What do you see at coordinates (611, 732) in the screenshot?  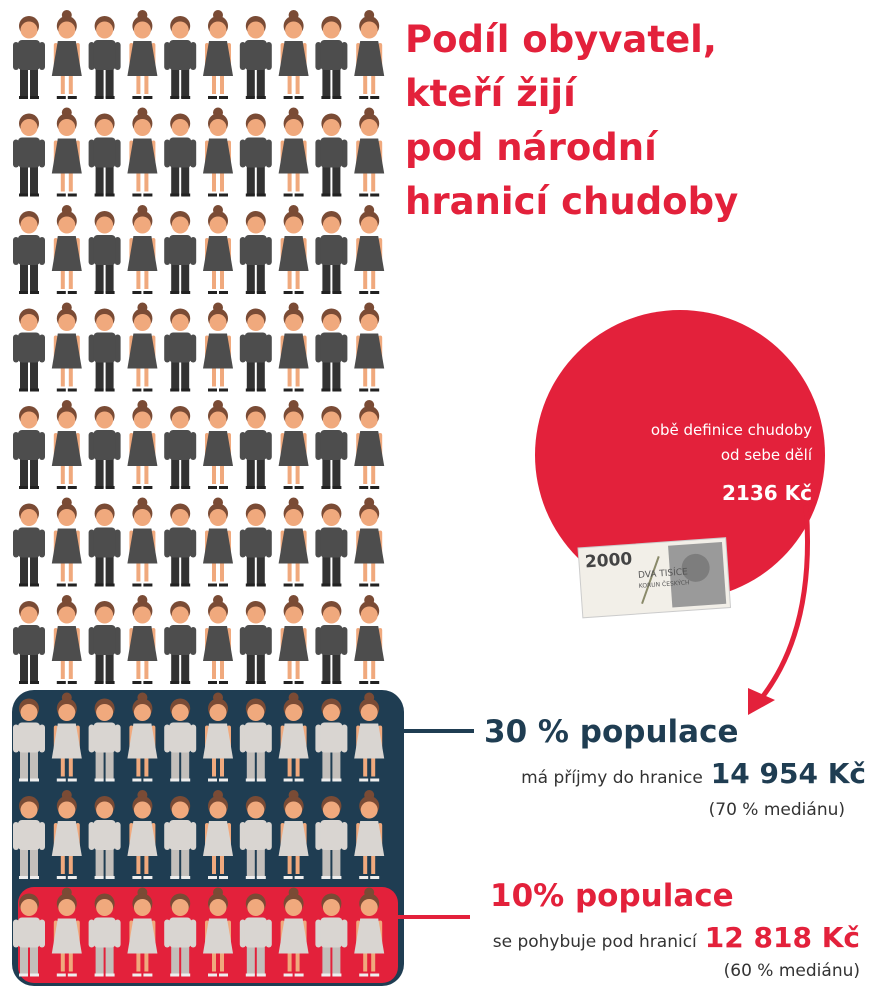 I see `group-headline: 30 % populace` at bounding box center [611, 732].